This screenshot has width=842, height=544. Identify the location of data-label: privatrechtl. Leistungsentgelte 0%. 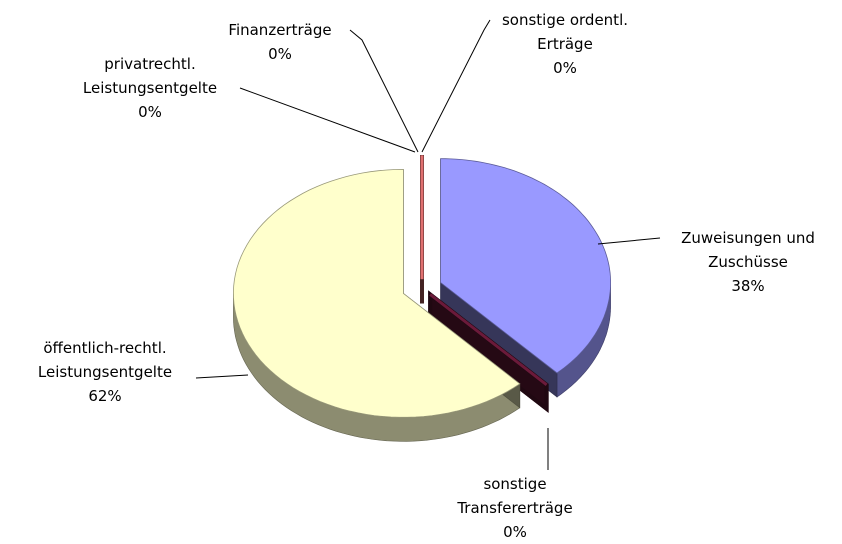
(150, 88).